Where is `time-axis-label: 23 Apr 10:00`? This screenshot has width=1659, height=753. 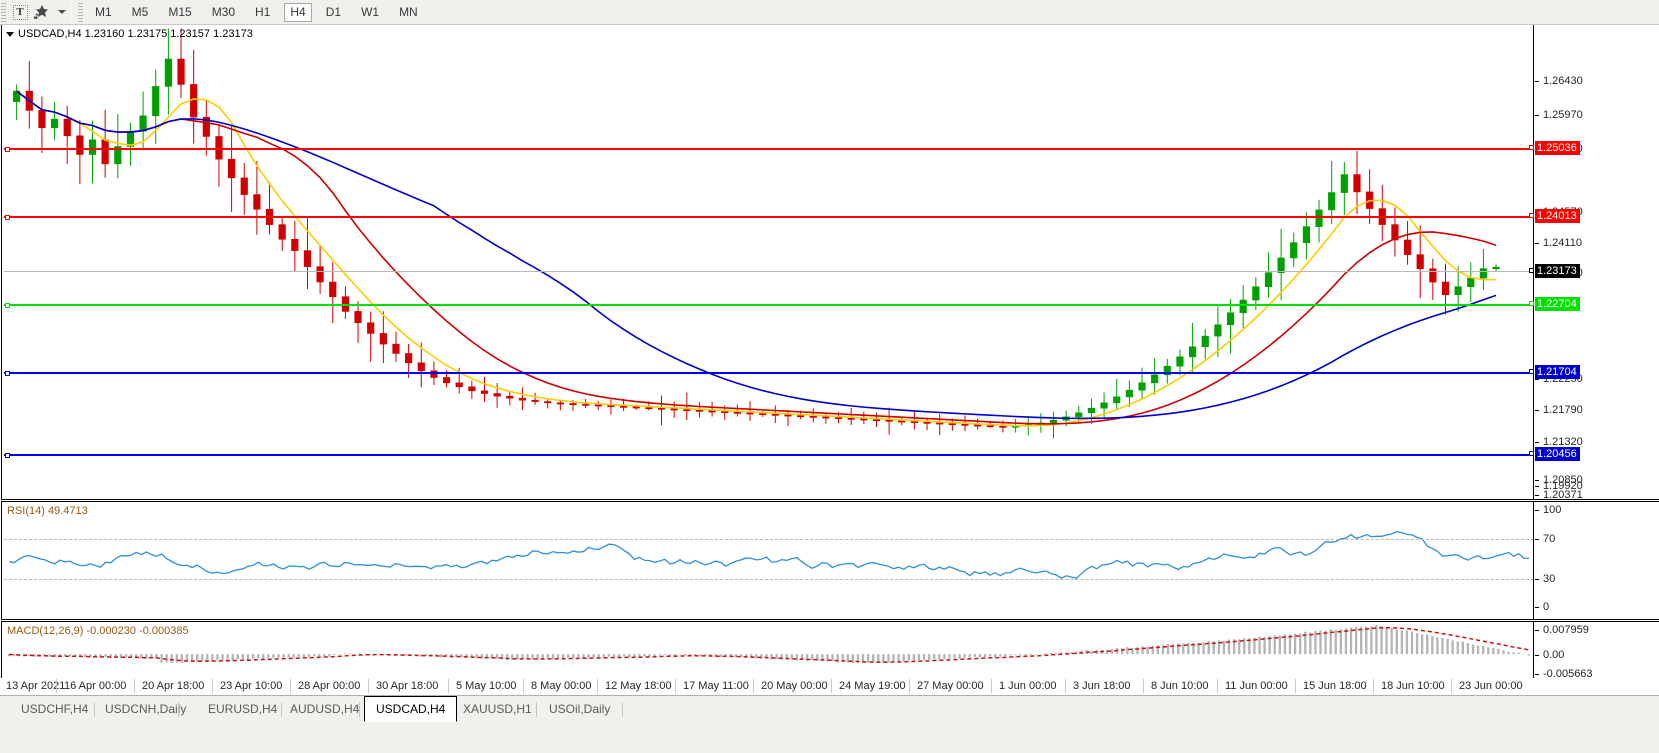 time-axis-label: 23 Apr 10:00 is located at coordinates (251, 686).